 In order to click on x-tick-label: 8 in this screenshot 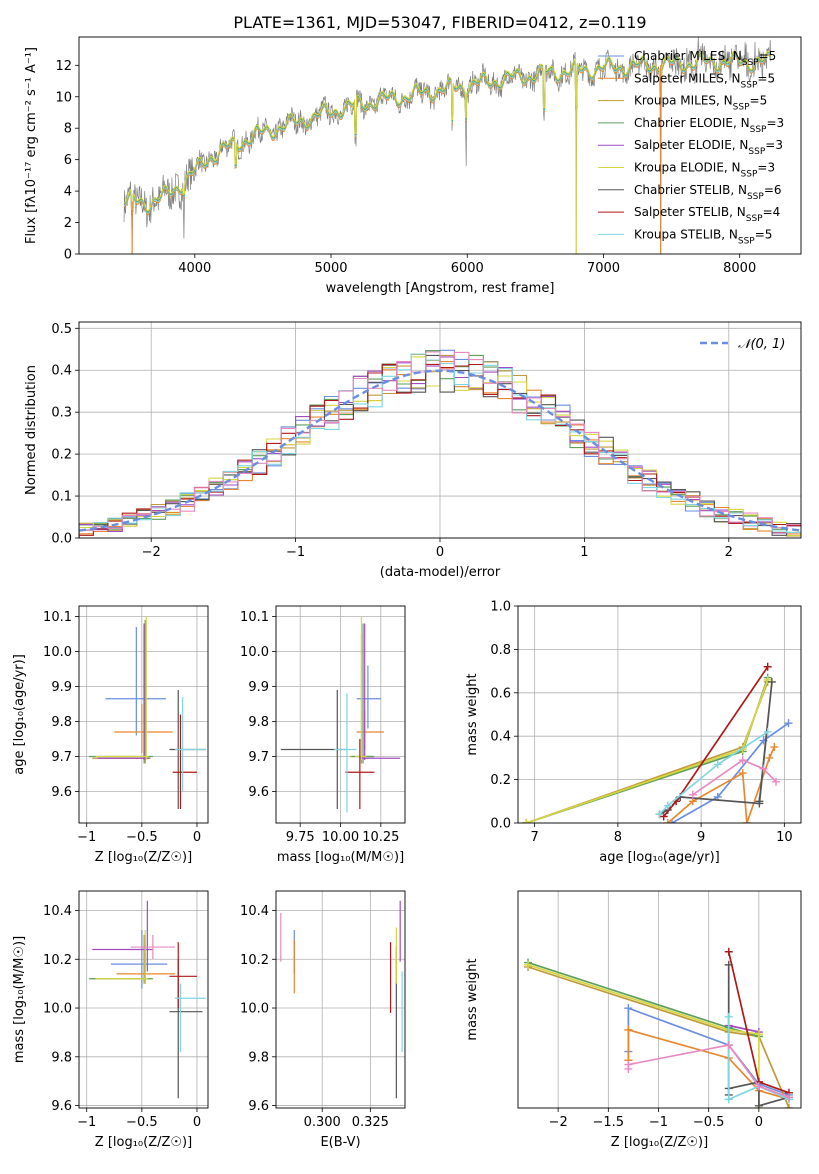, I will do `click(618, 837)`.